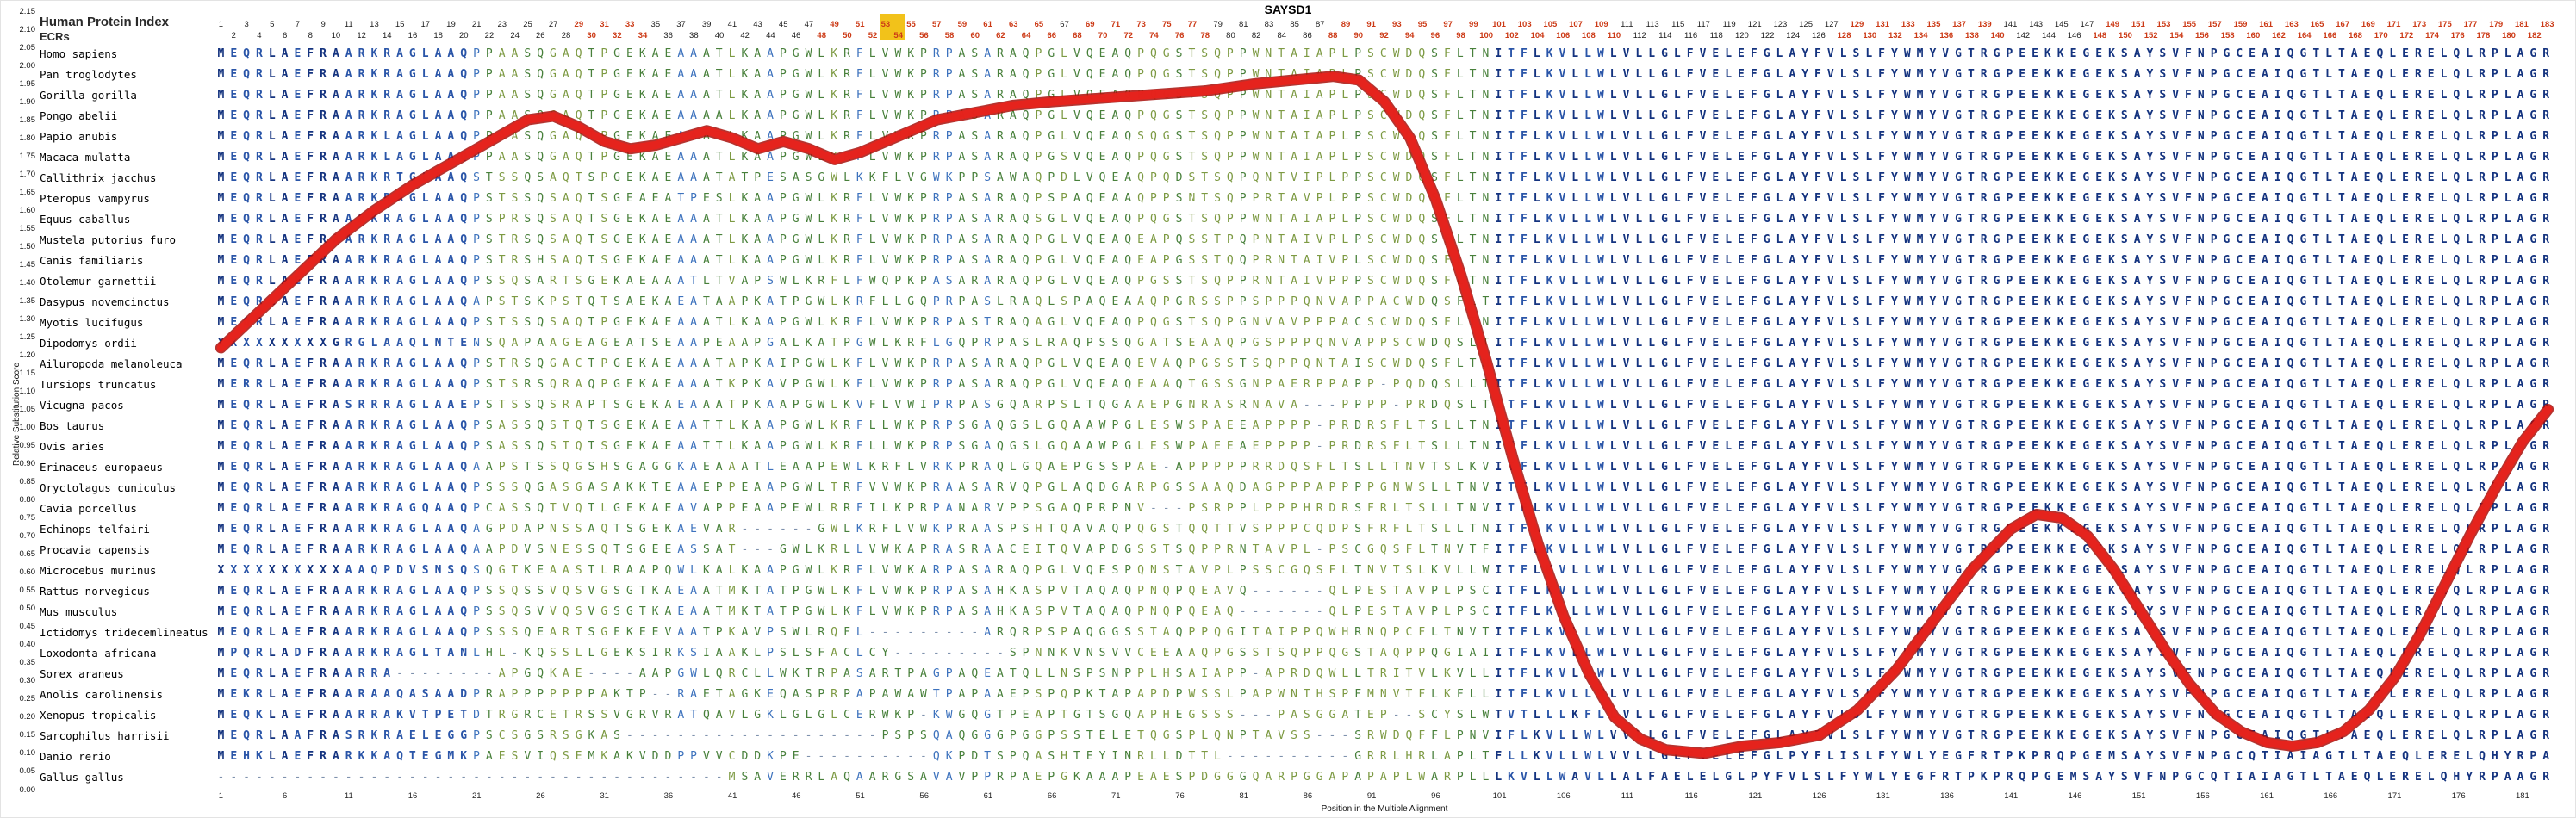 The height and width of the screenshot is (818, 2576). What do you see at coordinates (28, 428) in the screenshot?
I see `y-tick: 1.00` at bounding box center [28, 428].